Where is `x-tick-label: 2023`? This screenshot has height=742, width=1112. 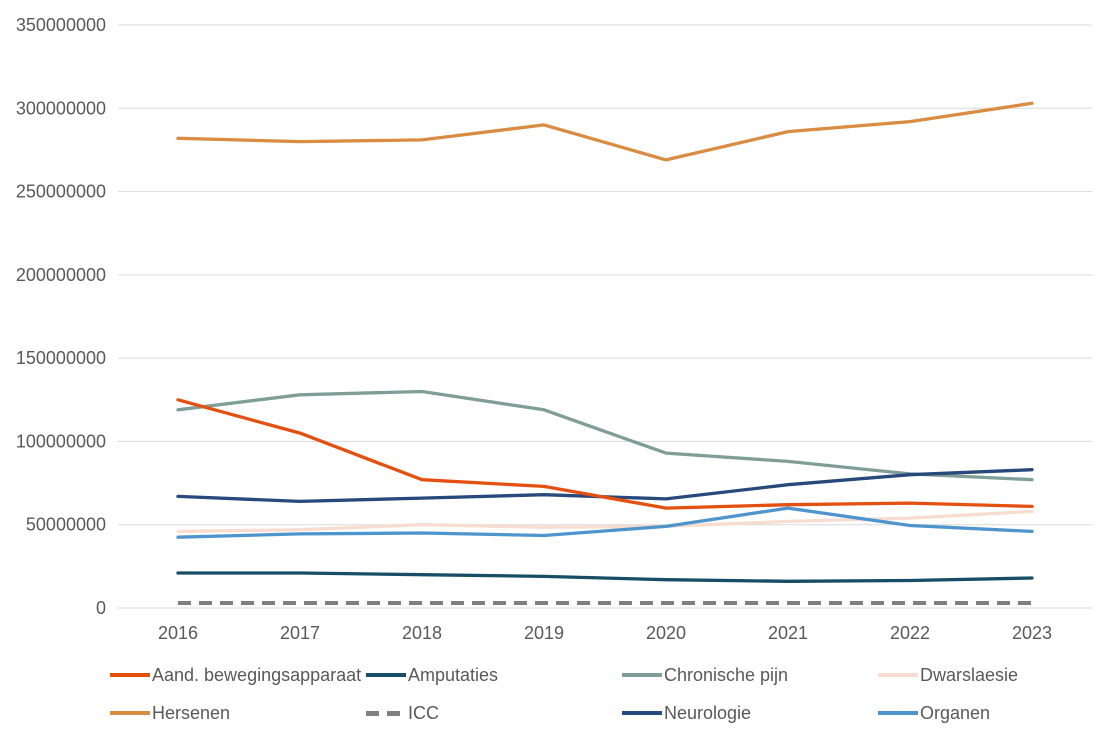 x-tick-label: 2023 is located at coordinates (1032, 633).